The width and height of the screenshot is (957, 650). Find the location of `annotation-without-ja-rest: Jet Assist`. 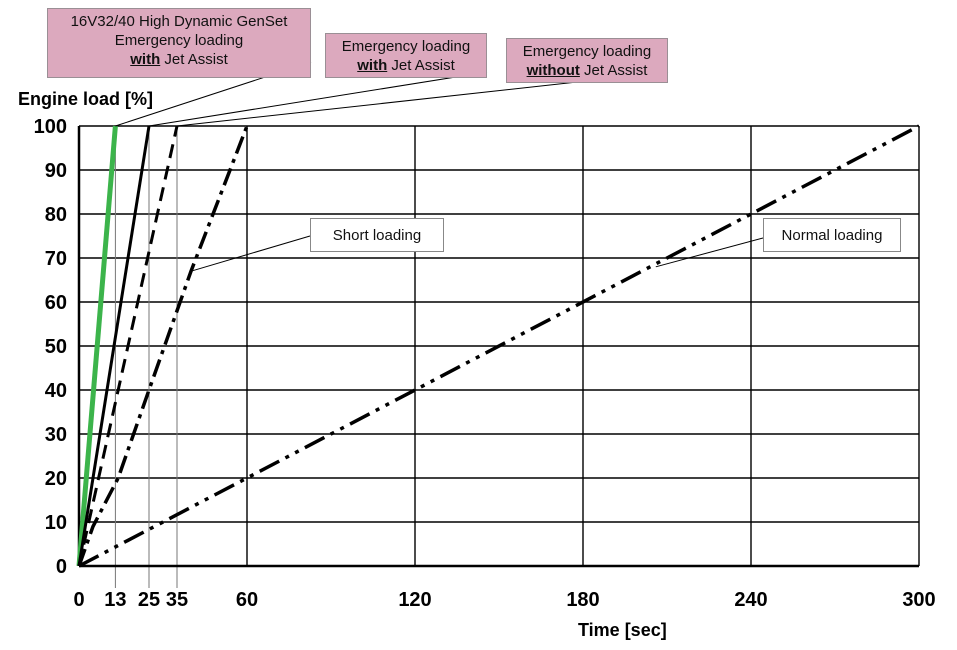

annotation-without-ja-rest: Jet Assist is located at coordinates (613, 70).